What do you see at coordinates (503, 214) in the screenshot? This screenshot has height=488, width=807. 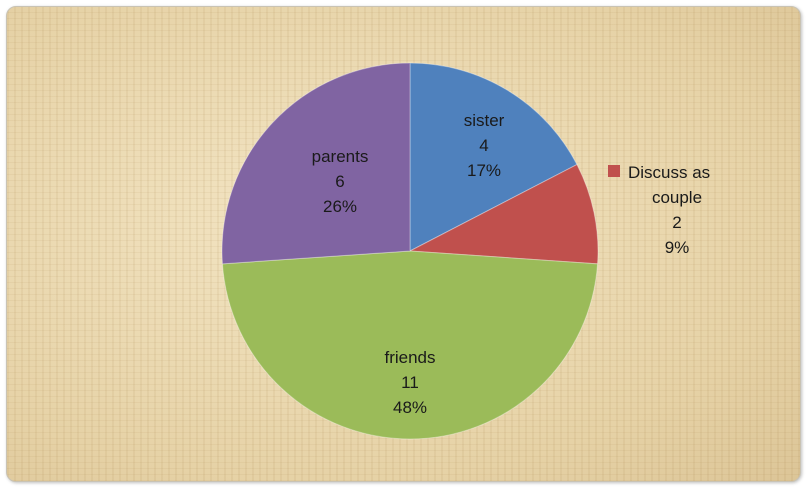 I see `pie-slice-discuss-as-couple` at bounding box center [503, 214].